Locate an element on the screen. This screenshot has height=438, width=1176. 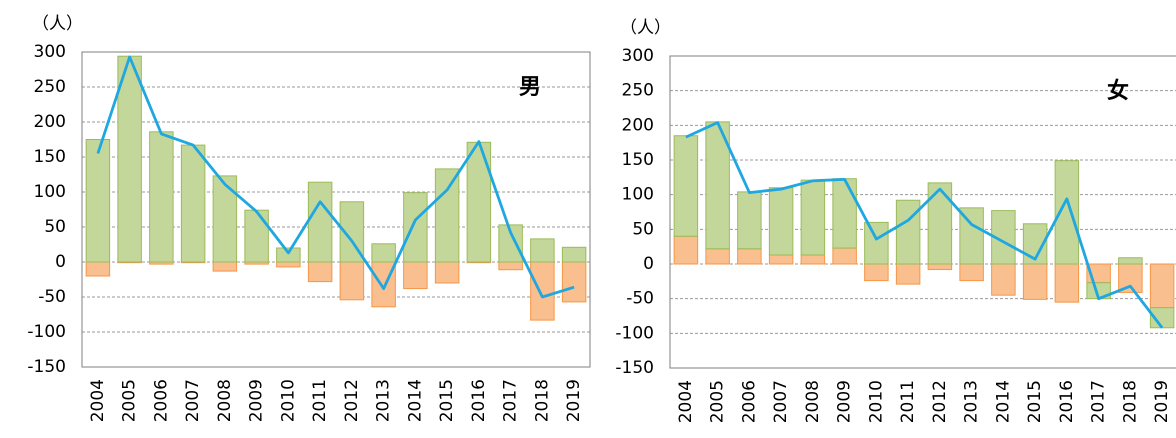
chart-title: 女 is located at coordinates (1118, 91).